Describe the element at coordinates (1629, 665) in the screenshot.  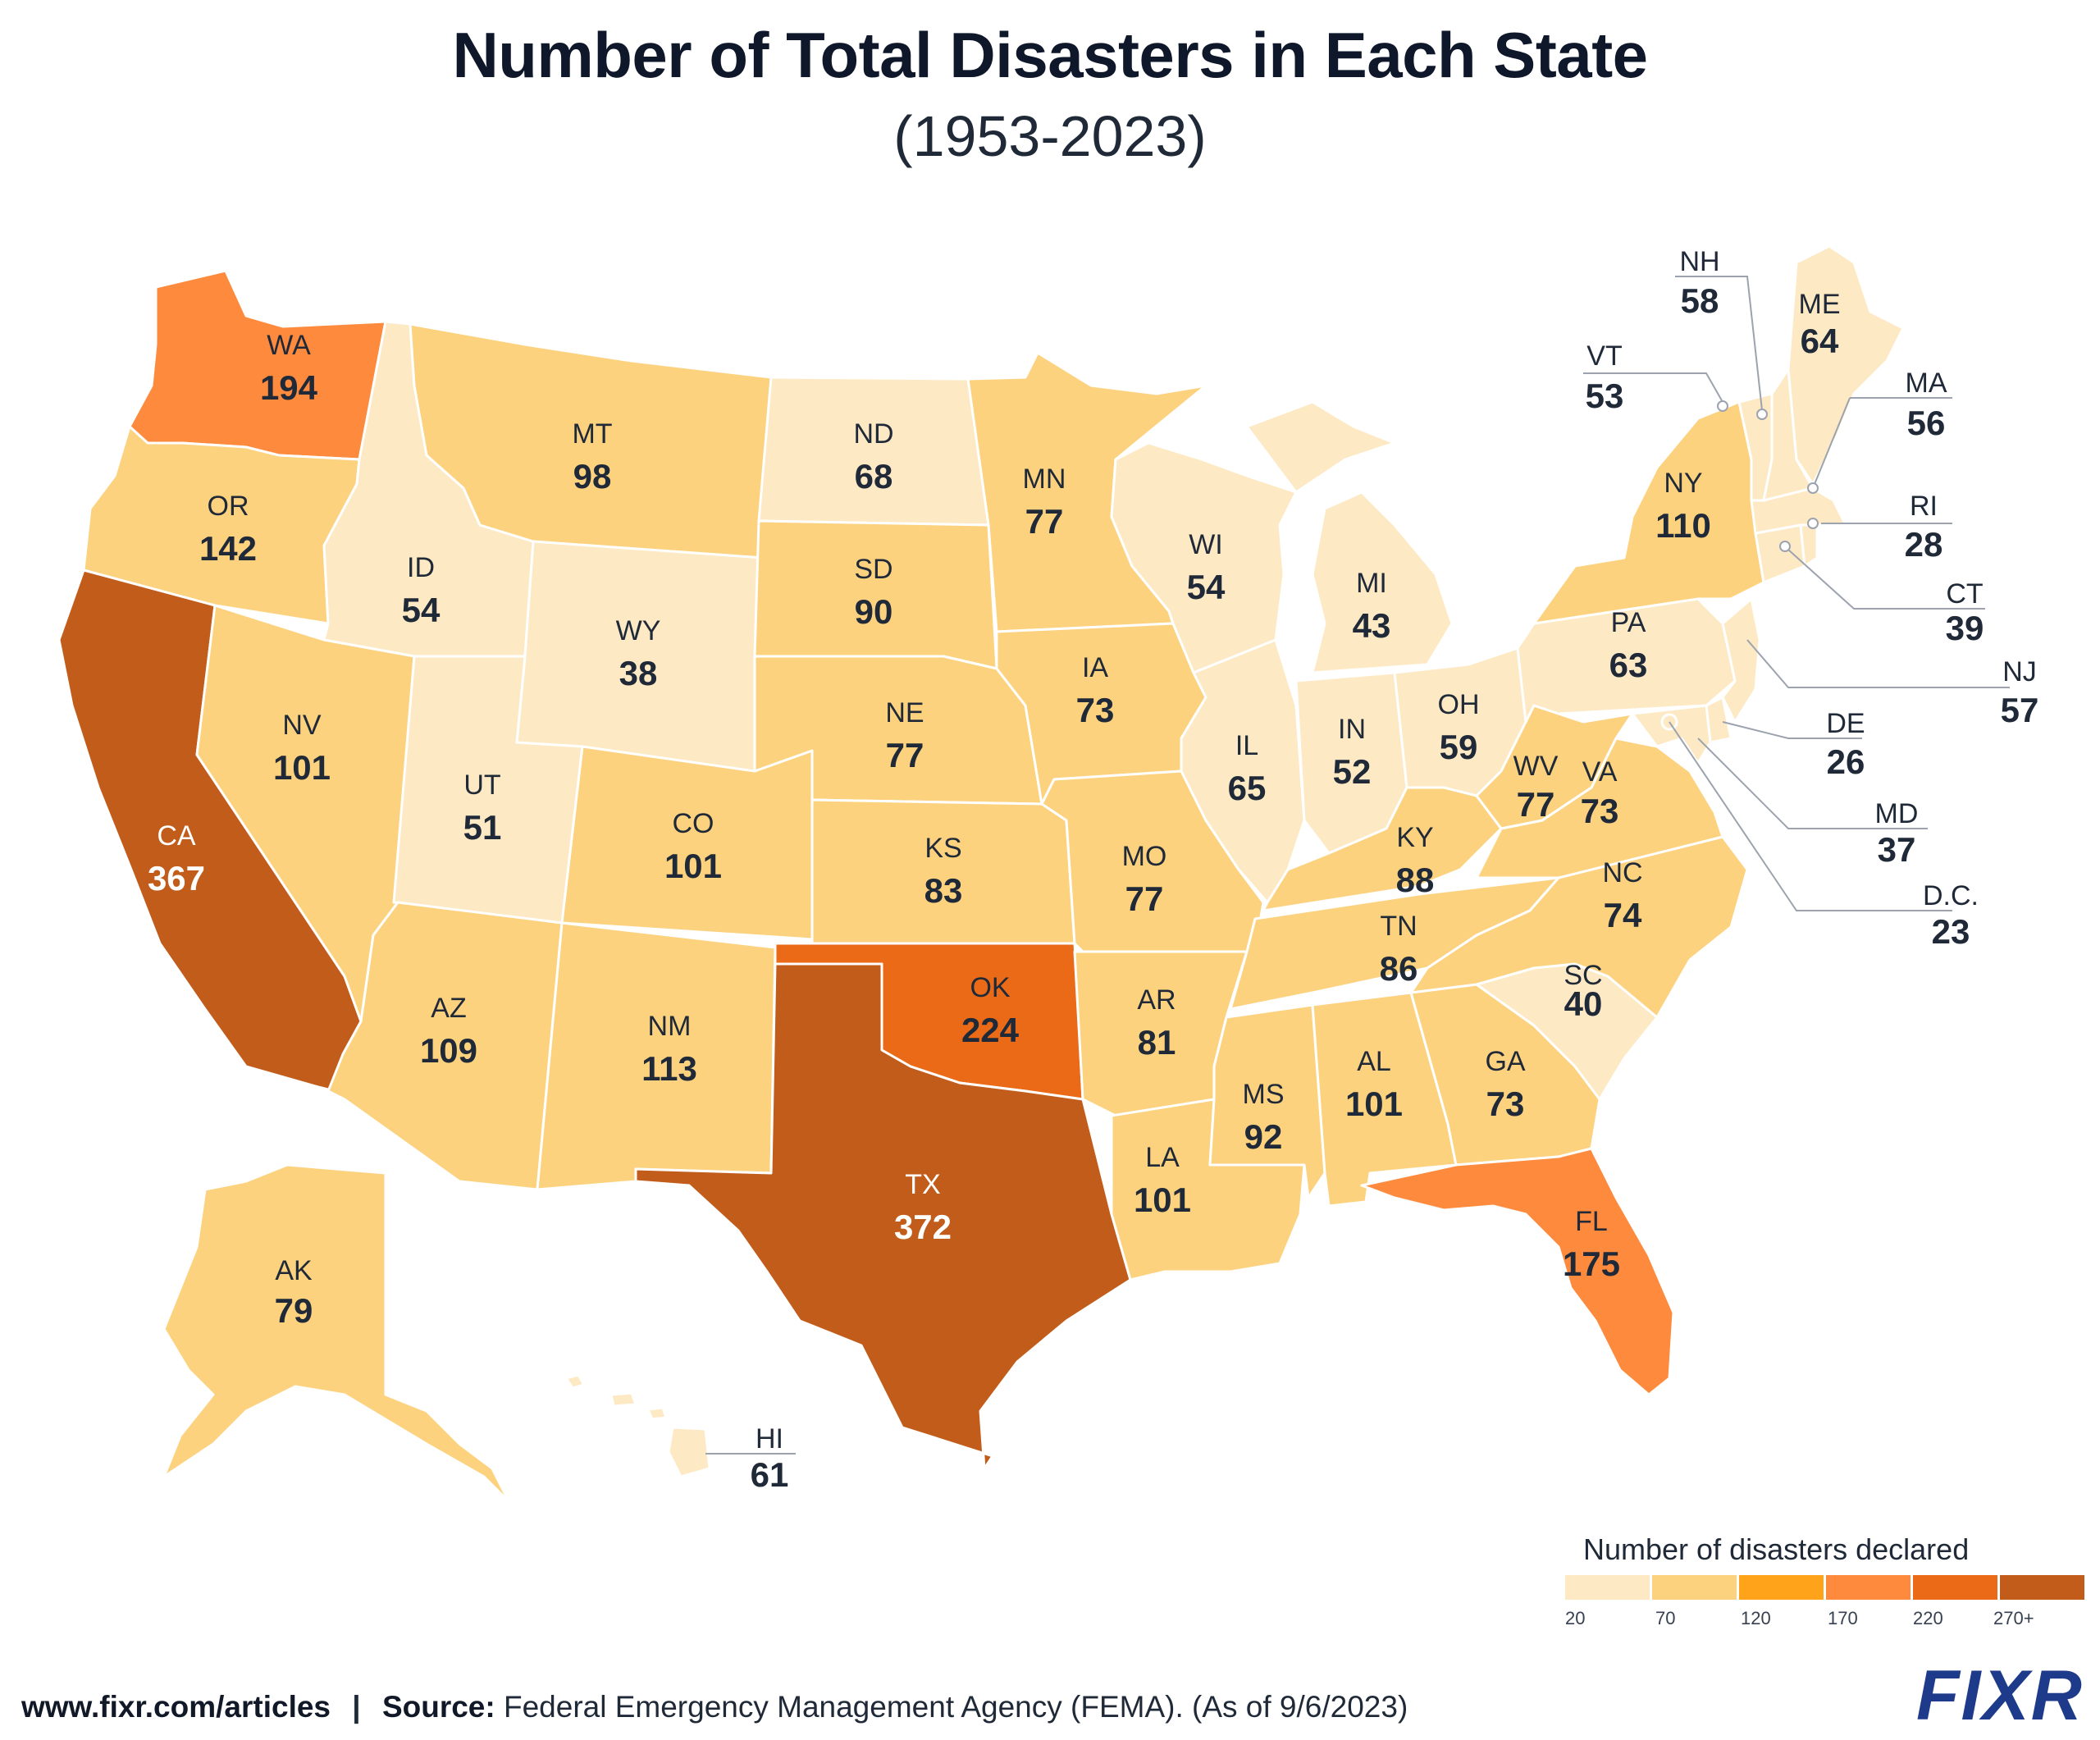
I see `label-value-PA: 63` at that location.